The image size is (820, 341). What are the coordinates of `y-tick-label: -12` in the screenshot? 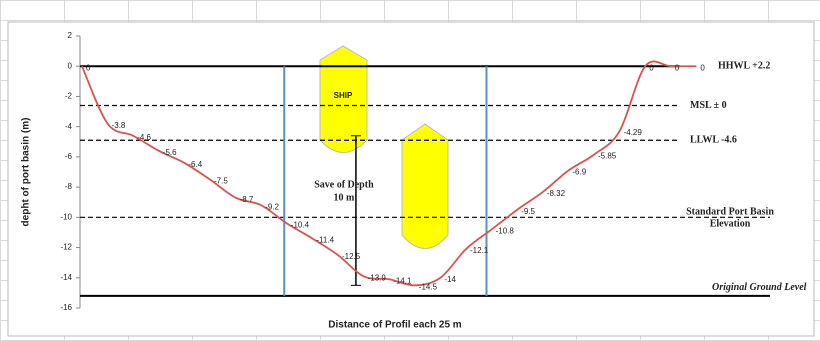 It's located at (66, 247).